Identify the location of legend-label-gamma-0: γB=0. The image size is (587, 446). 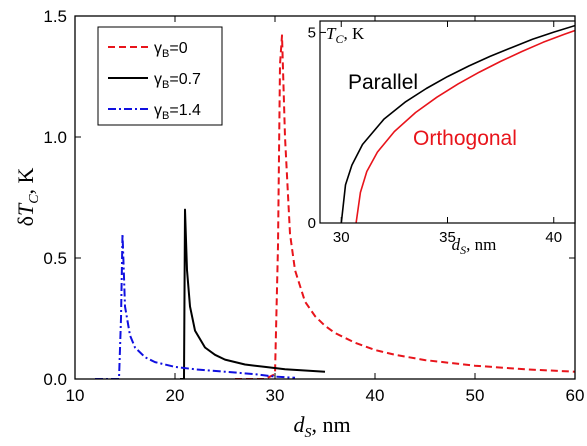
(171, 50).